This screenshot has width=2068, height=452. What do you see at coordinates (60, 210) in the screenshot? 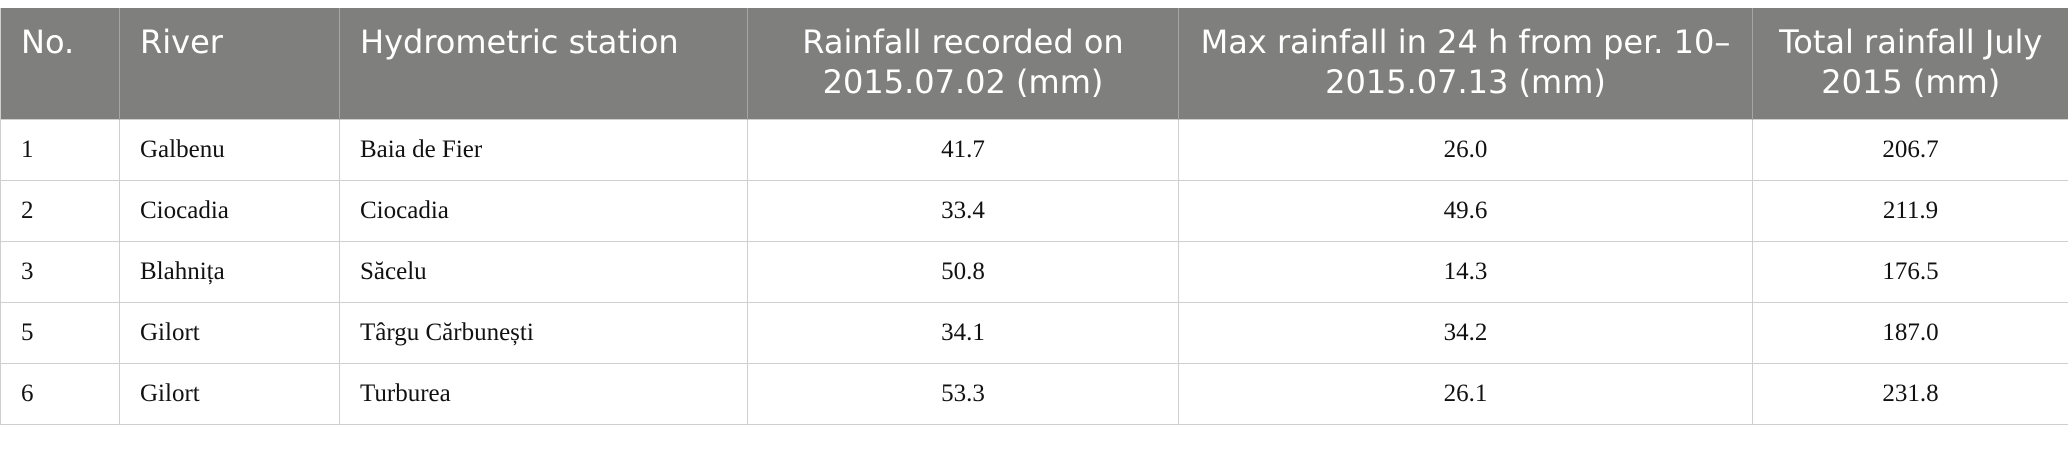
I see `table-cell: 2` at bounding box center [60, 210].